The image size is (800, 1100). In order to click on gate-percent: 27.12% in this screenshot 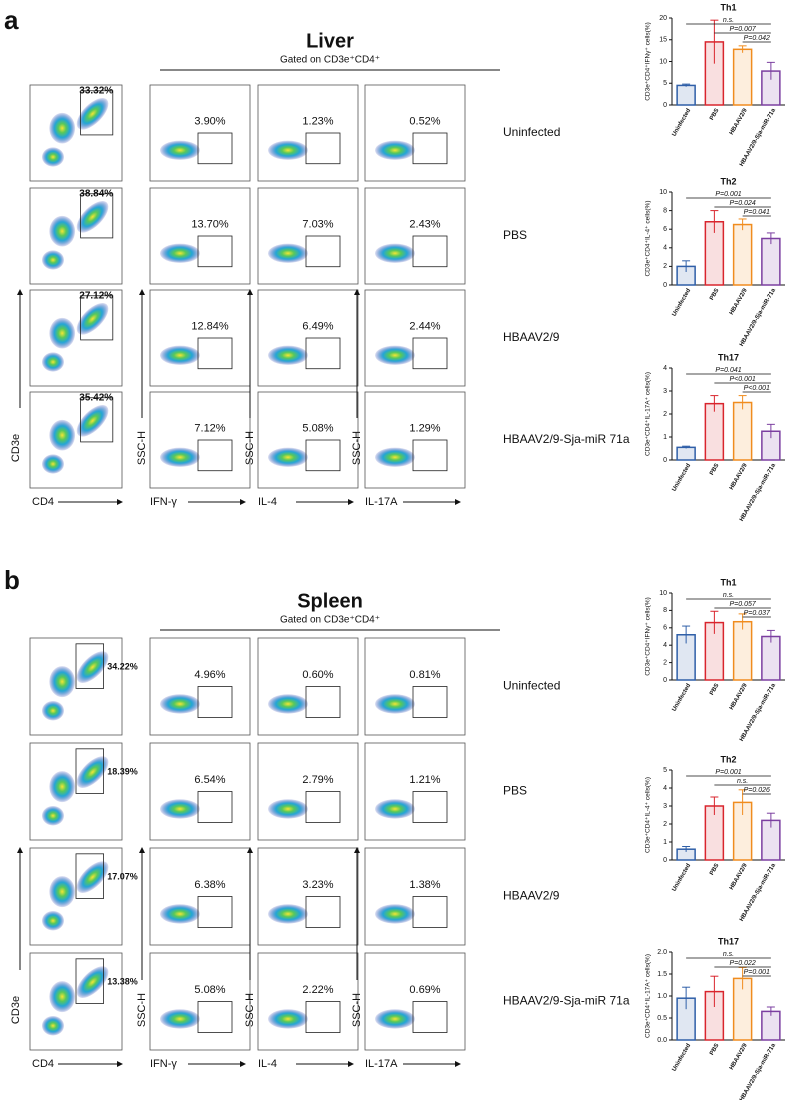, I will do `click(96, 296)`.